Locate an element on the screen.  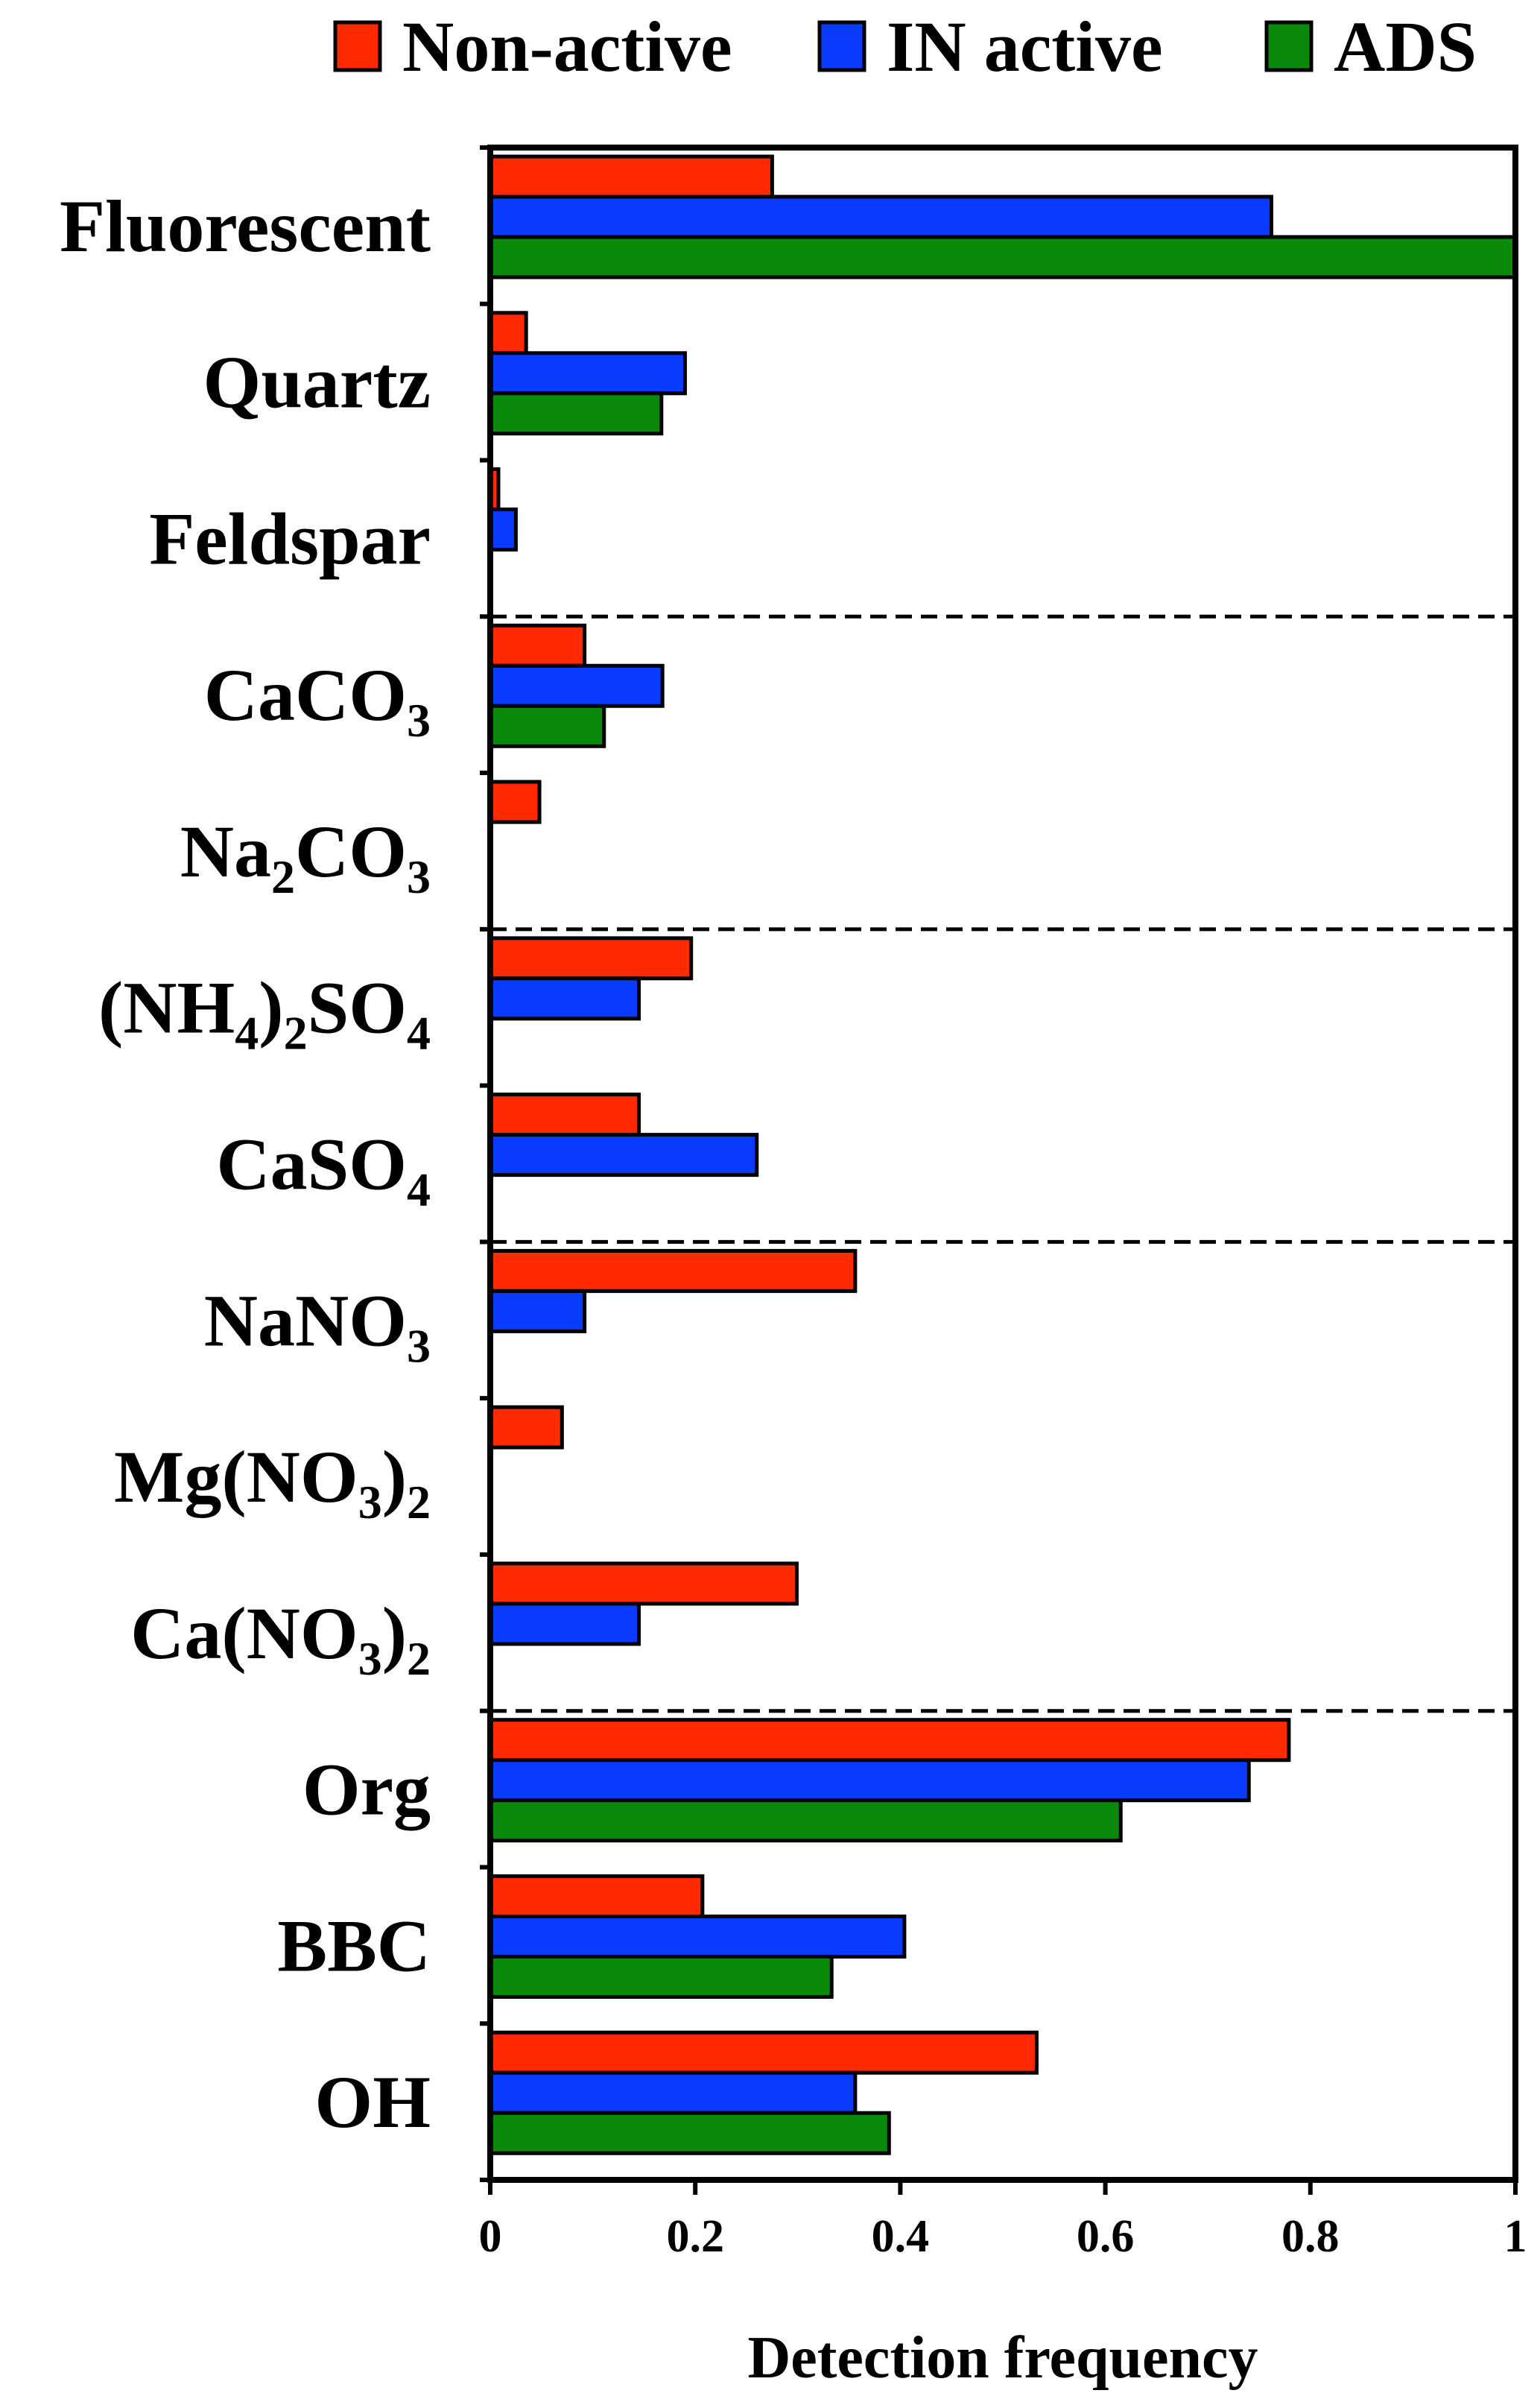
category-label: OH is located at coordinates (372, 2102).